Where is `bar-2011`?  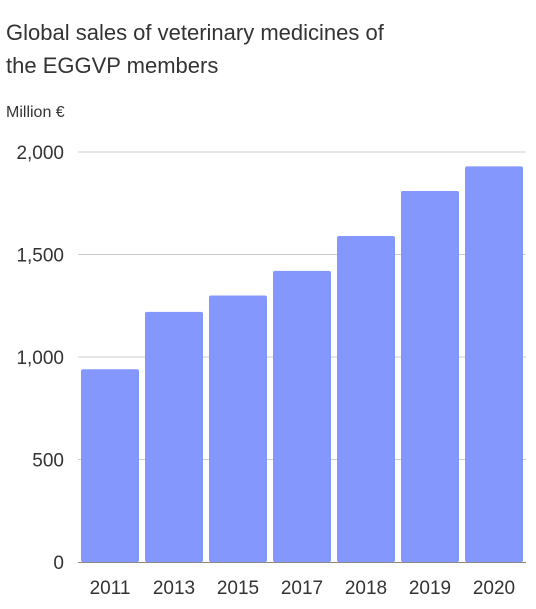 bar-2011 is located at coordinates (110, 465).